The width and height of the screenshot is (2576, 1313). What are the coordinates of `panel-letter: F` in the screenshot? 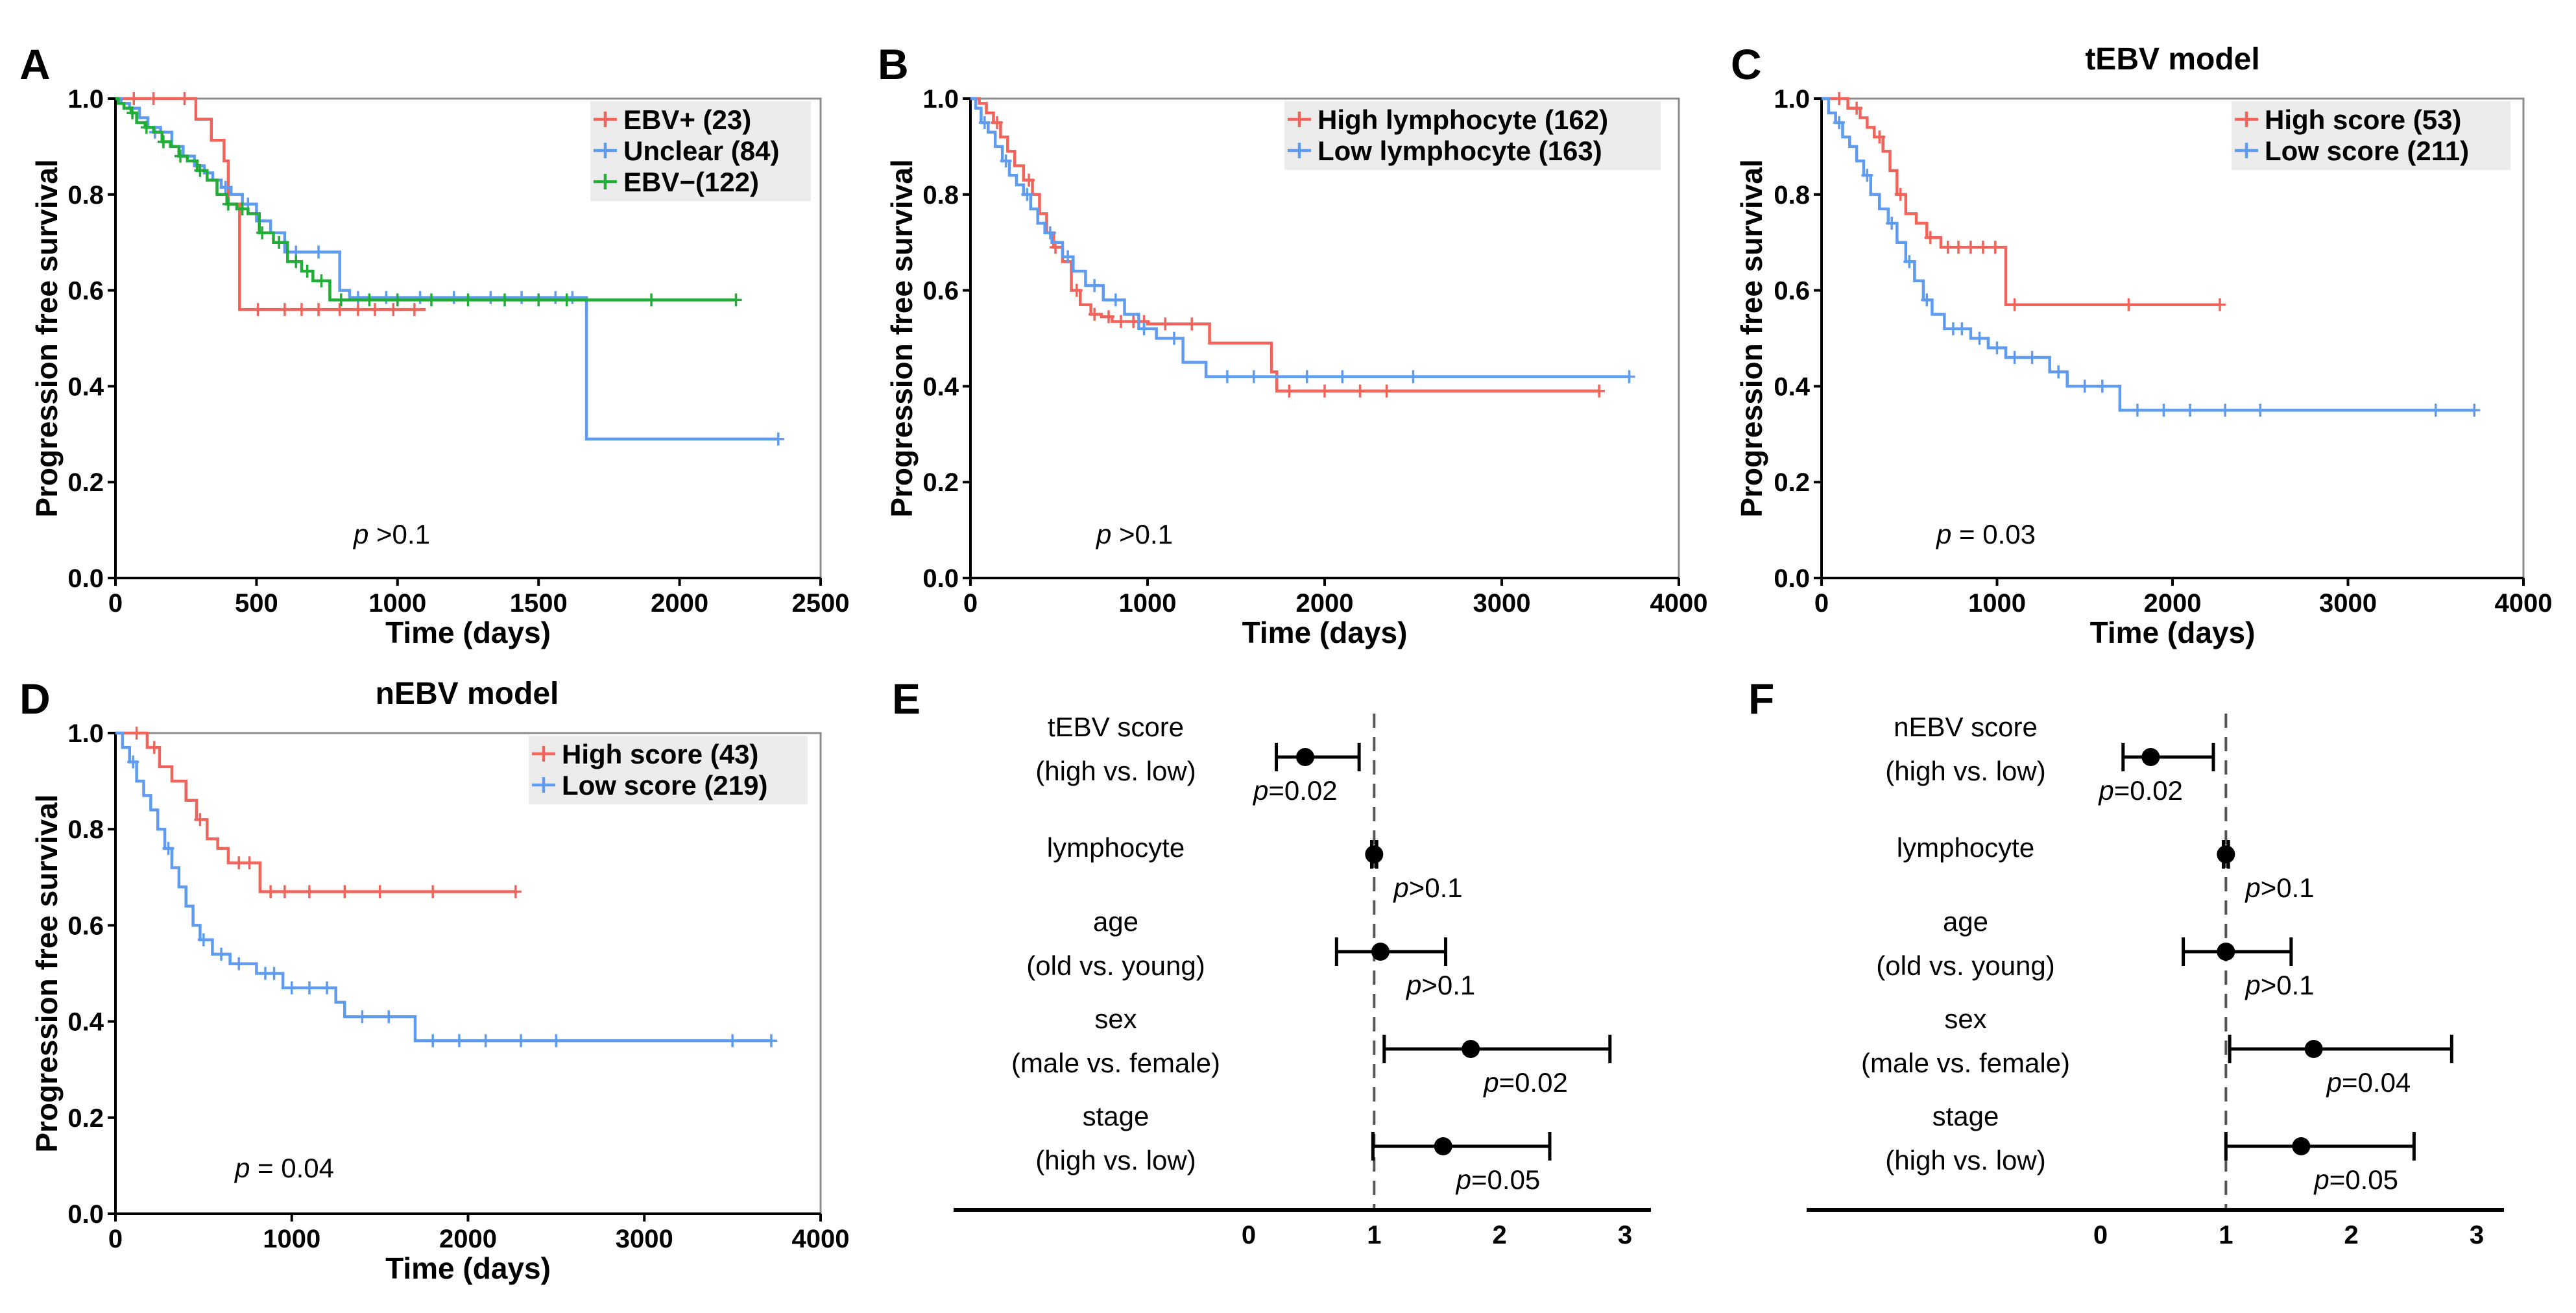 It's located at (1761, 699).